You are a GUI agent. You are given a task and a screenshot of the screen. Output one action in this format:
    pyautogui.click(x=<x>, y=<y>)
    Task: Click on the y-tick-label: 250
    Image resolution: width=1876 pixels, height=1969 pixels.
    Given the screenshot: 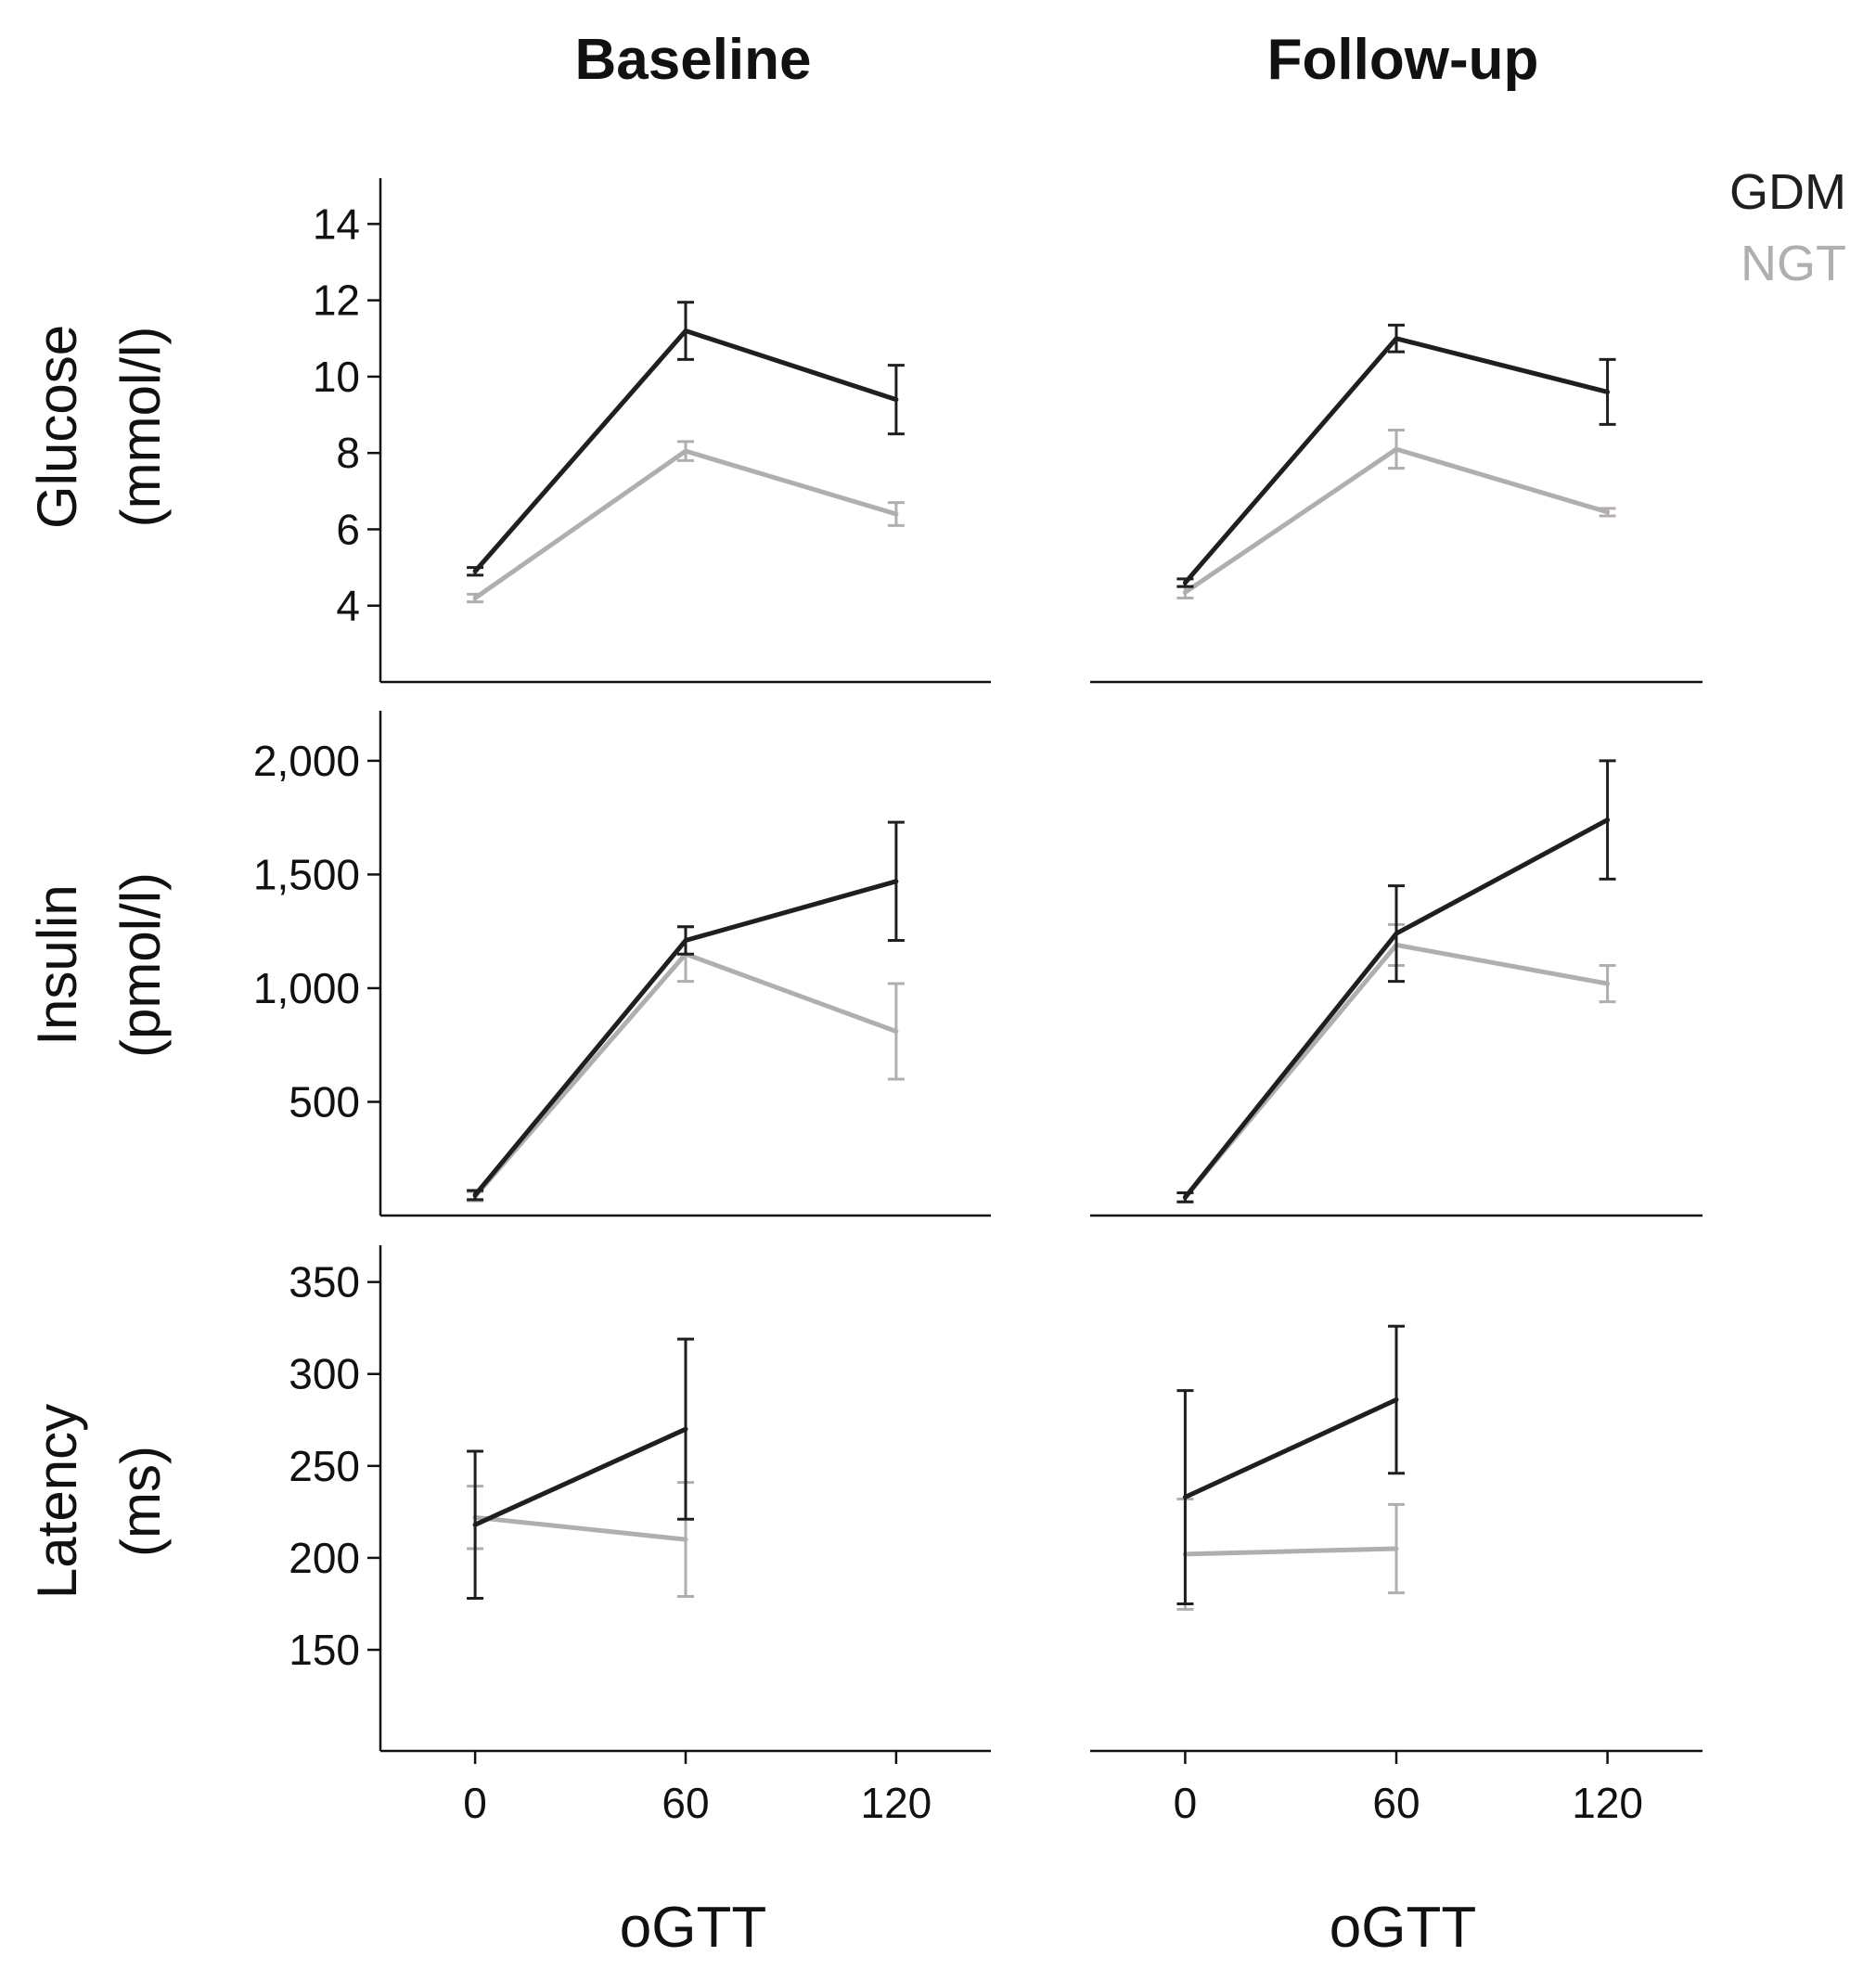 What is the action you would take?
    pyautogui.click(x=324, y=1466)
    